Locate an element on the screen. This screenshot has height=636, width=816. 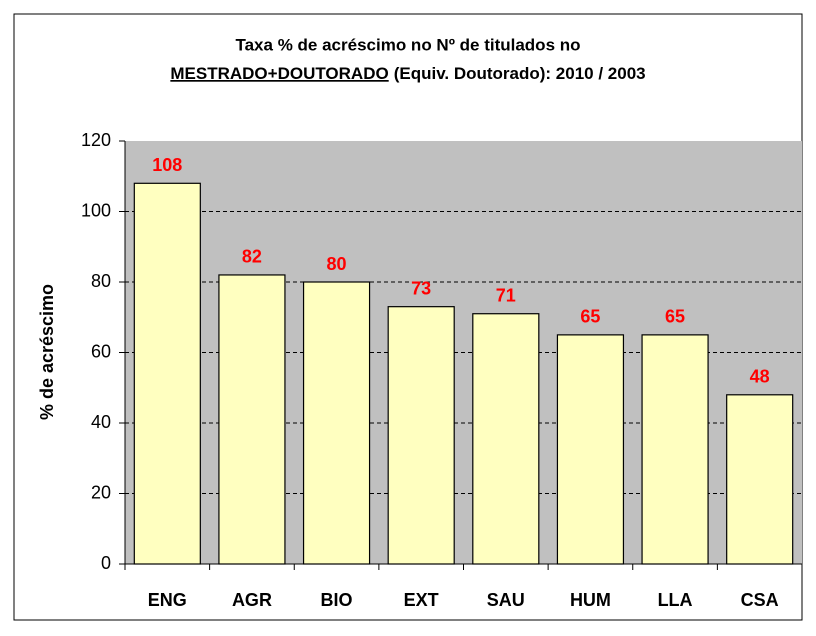
data-label: 48 is located at coordinates (760, 377).